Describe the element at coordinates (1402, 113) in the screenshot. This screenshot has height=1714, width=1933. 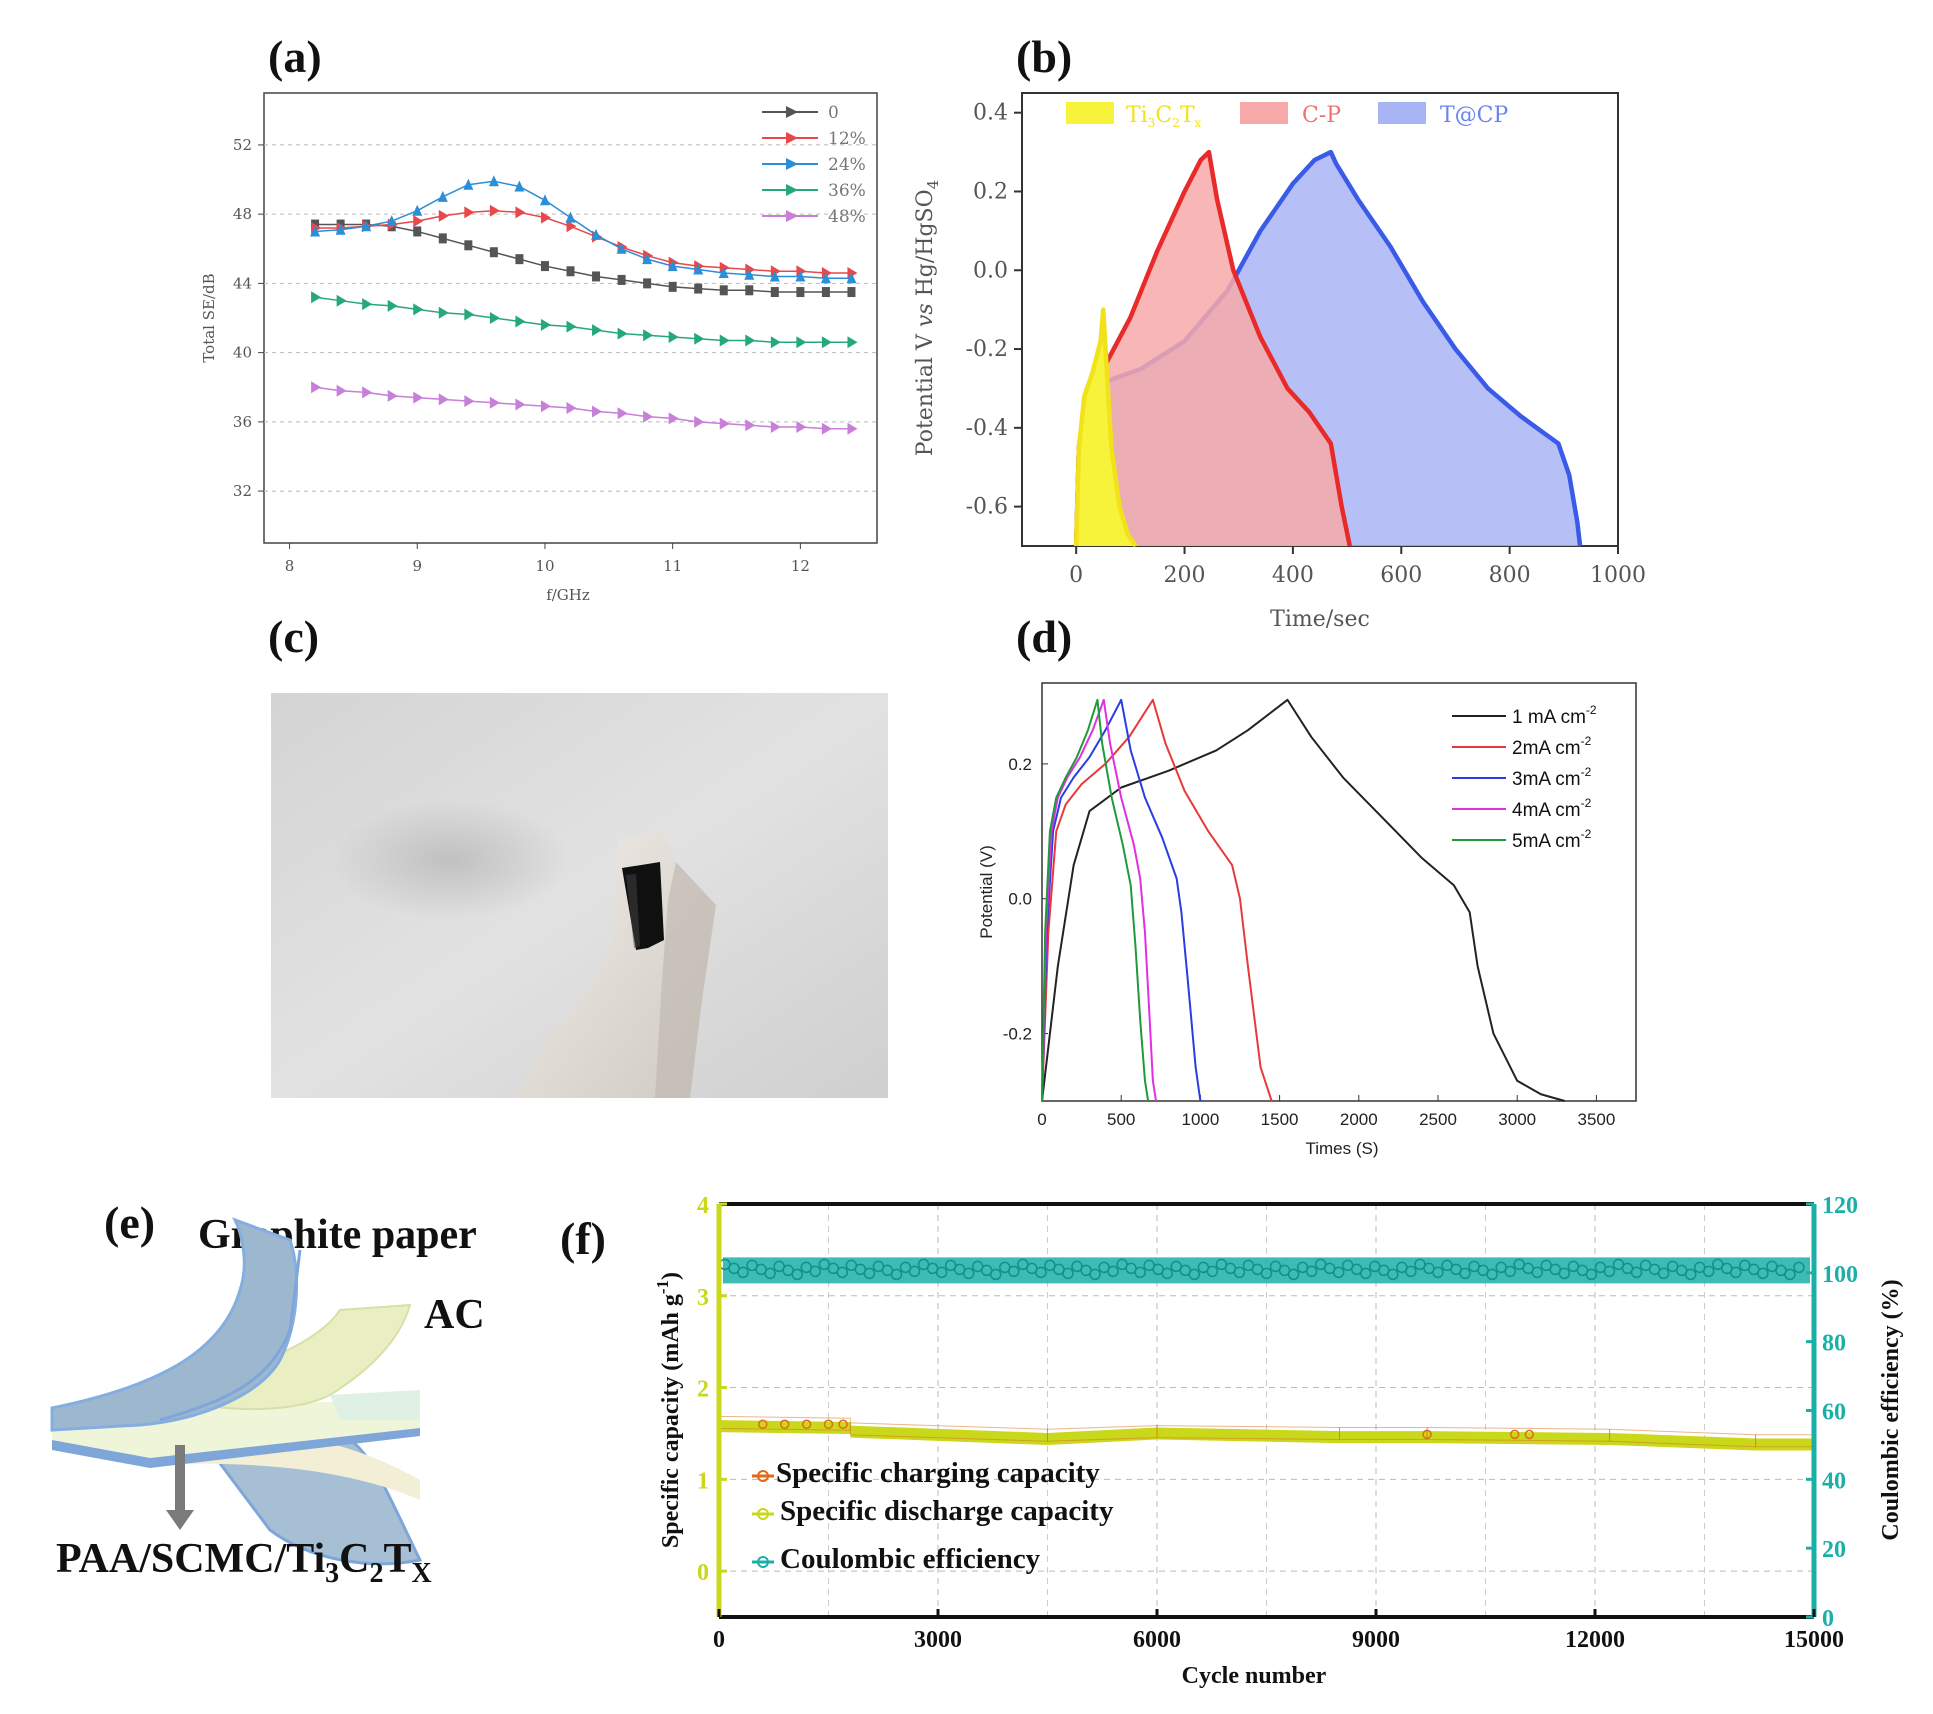
I see `b-legend-swatch-tcp` at that location.